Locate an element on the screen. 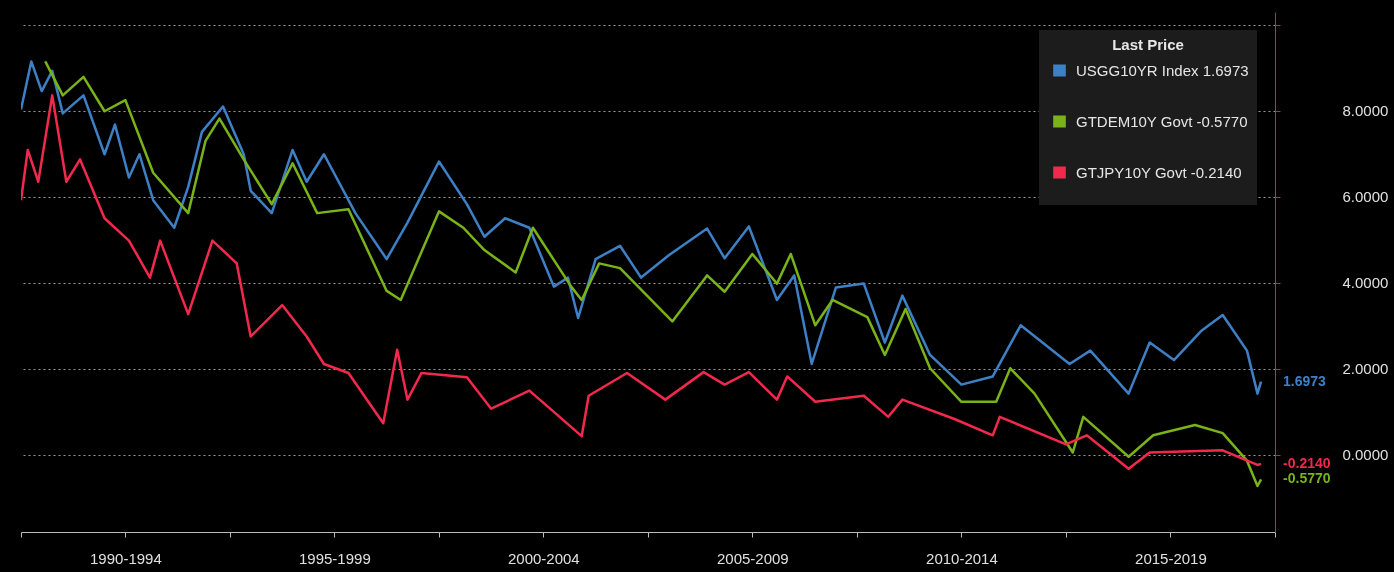  y-tick-label: 8.0000 is located at coordinates (1365, 111).